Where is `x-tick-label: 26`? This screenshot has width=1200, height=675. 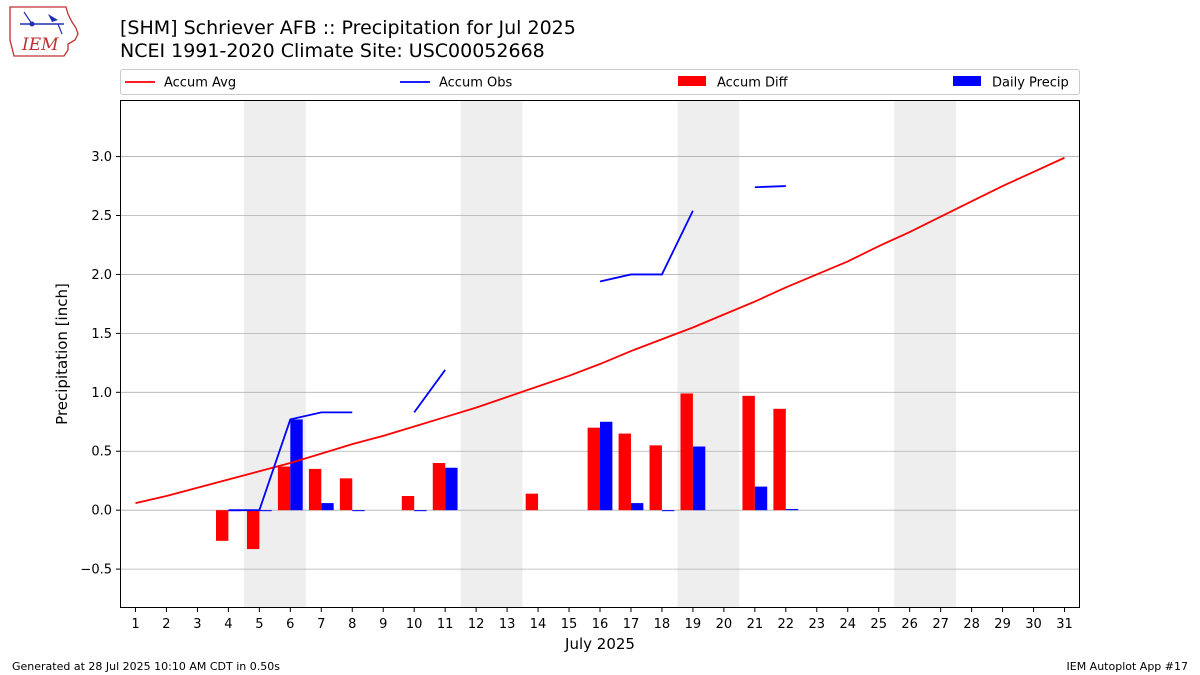 x-tick-label: 26 is located at coordinates (909, 624).